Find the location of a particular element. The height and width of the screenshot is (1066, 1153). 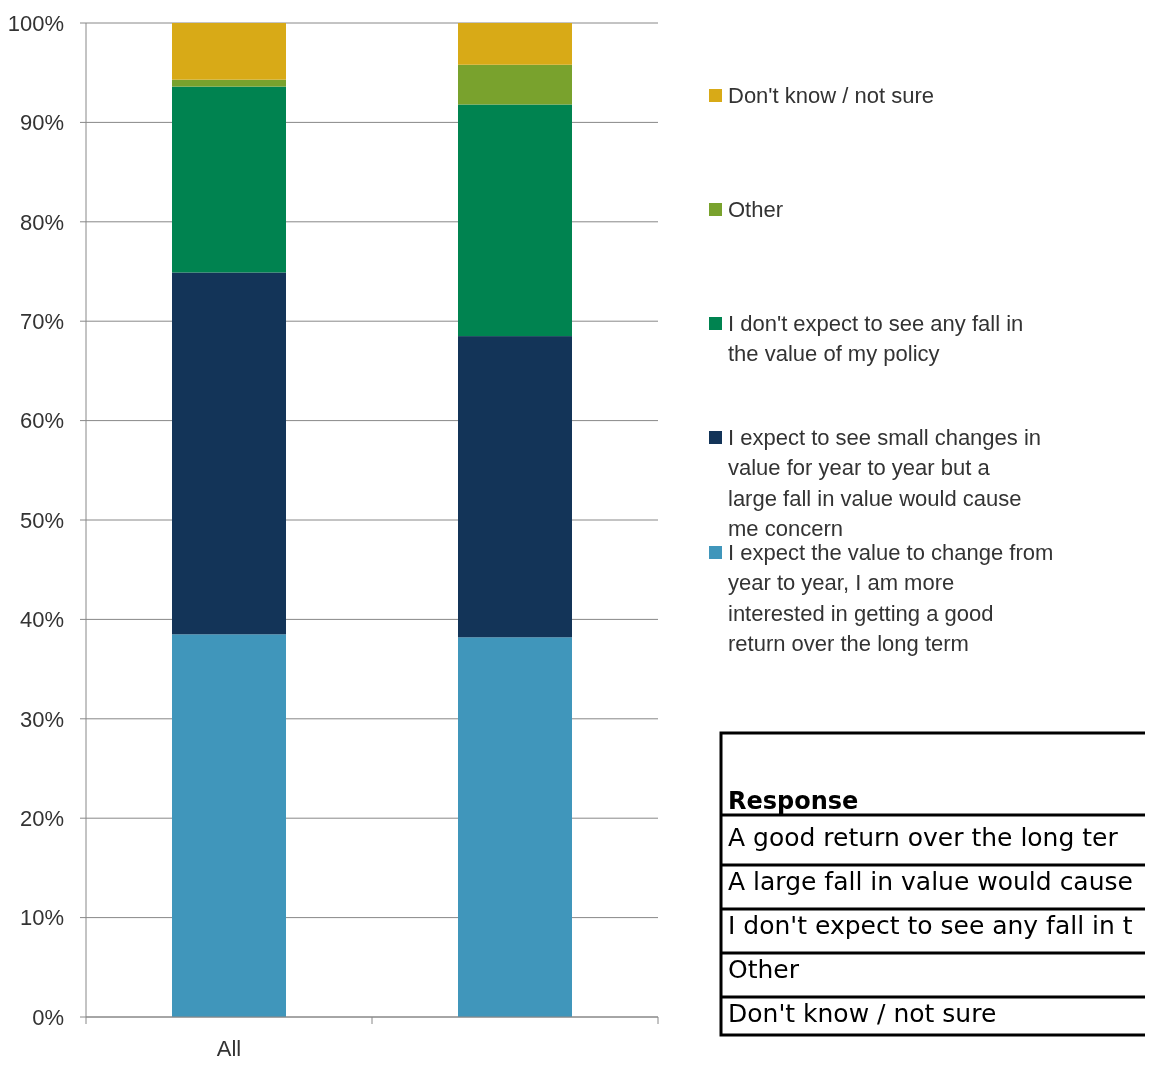

text: I don't expect to see any fall in t is located at coordinates (930, 925).